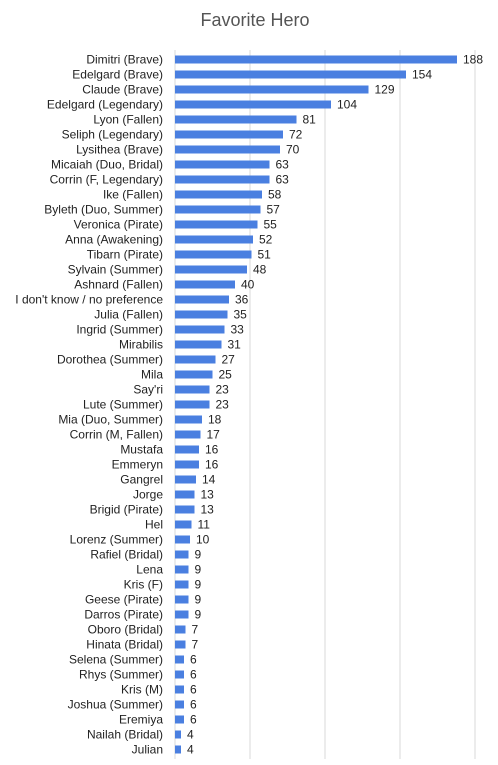 Image resolution: width=498 pixels, height=765 pixels. I want to click on y-tick-label: Anna (Awakening), so click(114, 240).